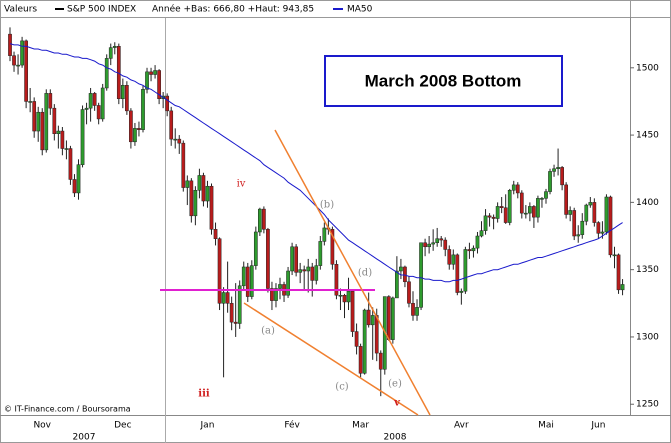 This screenshot has height=443, width=671. What do you see at coordinates (546, 426) in the screenshot?
I see `x-tick-label: Mai` at bounding box center [546, 426].